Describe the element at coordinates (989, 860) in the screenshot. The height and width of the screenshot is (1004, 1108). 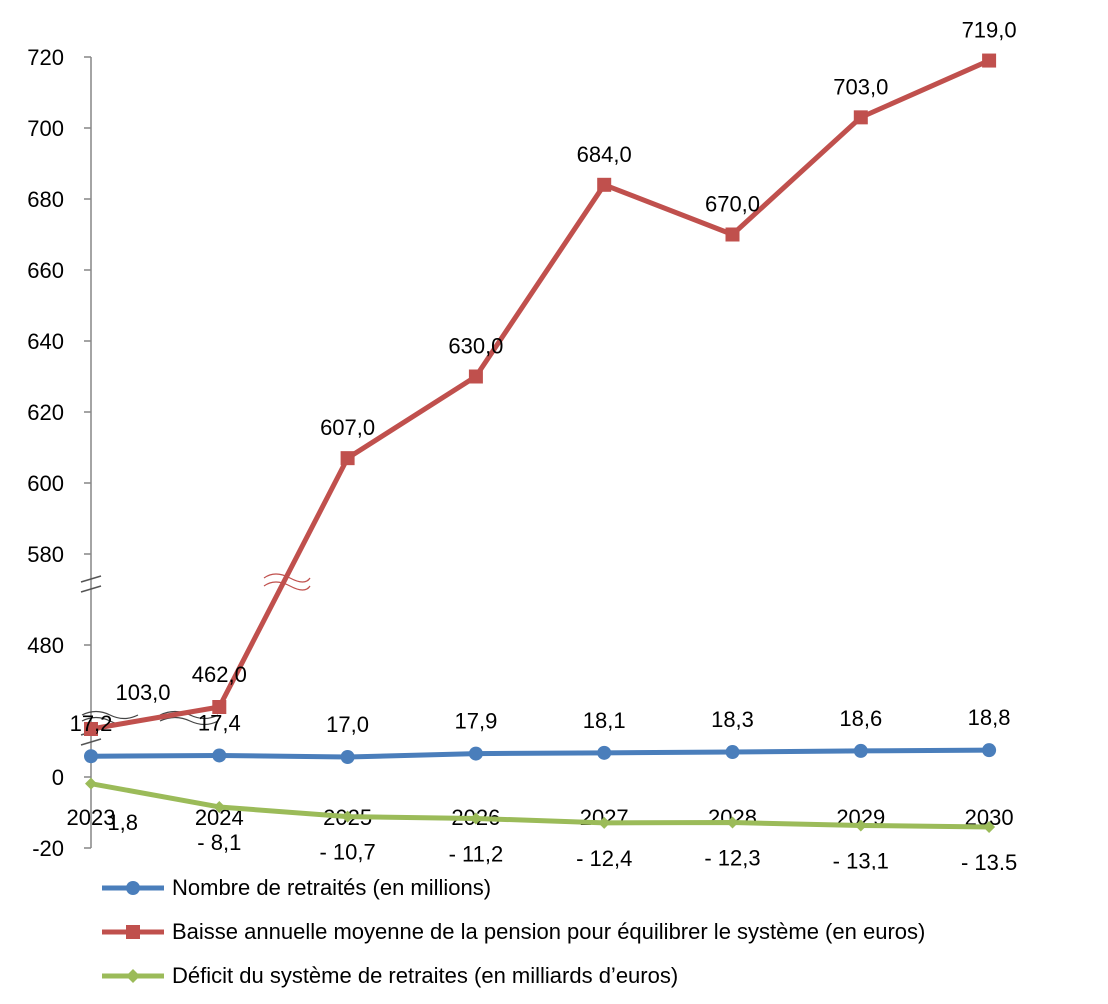
I see `data-label: - 13,5` at that location.